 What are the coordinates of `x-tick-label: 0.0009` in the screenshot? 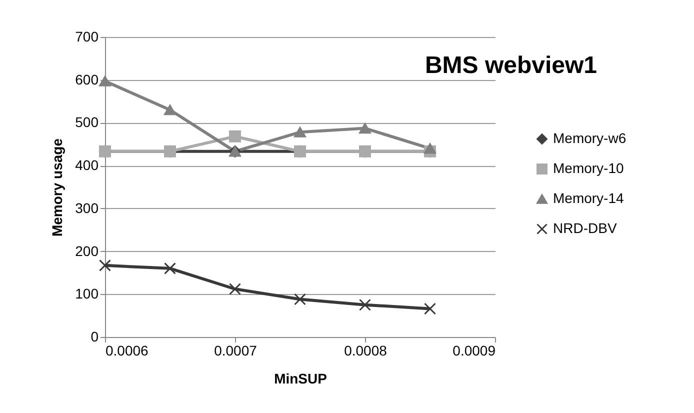 It's located at (474, 350).